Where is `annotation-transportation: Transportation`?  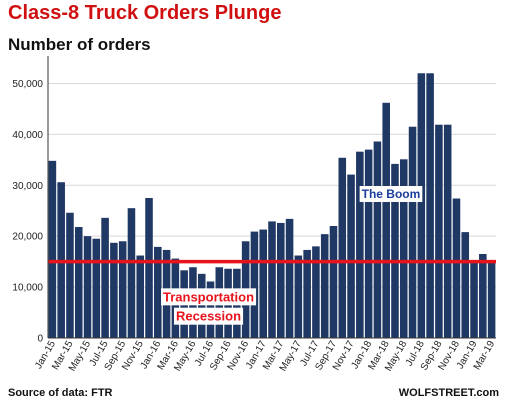
annotation-transportation: Transportation is located at coordinates (208, 296).